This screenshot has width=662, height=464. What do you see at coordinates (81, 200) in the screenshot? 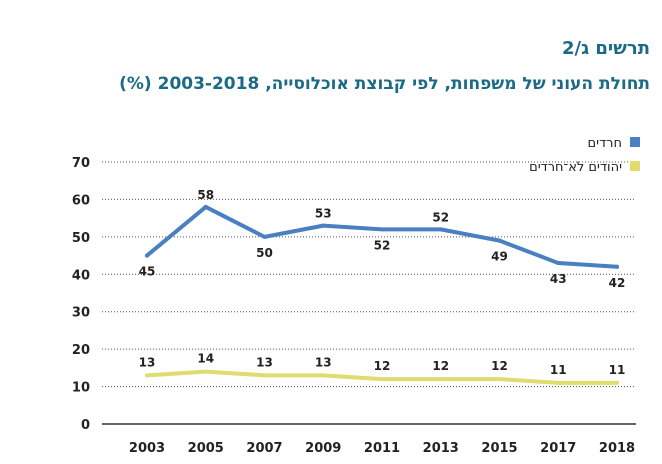
I see `y-tick-label: 60` at bounding box center [81, 200].